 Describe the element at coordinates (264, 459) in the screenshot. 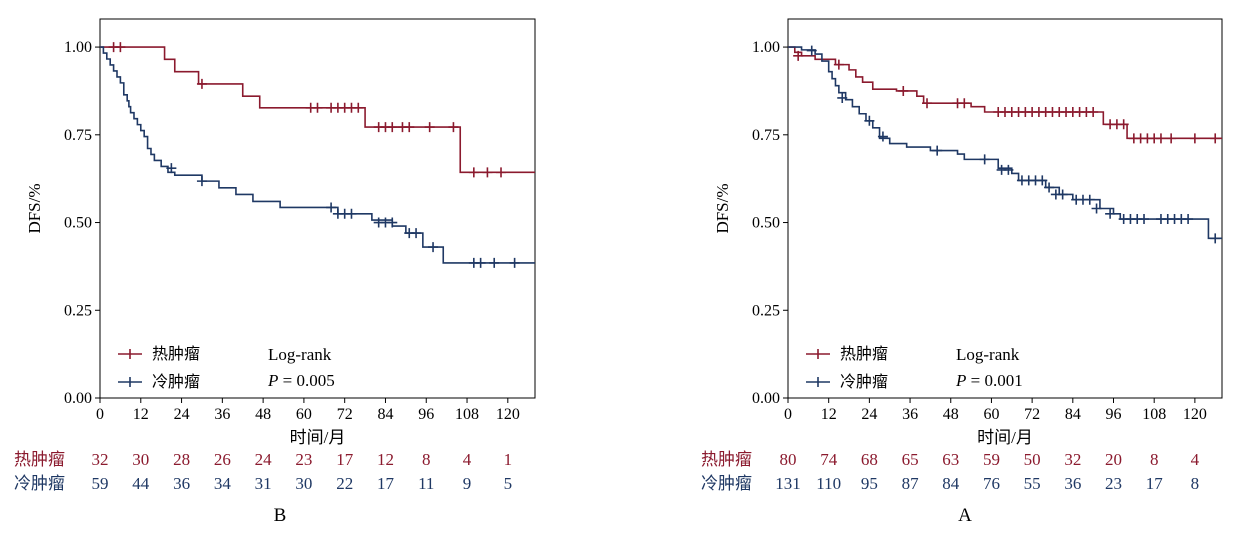

I see `risk-count: 24` at that location.